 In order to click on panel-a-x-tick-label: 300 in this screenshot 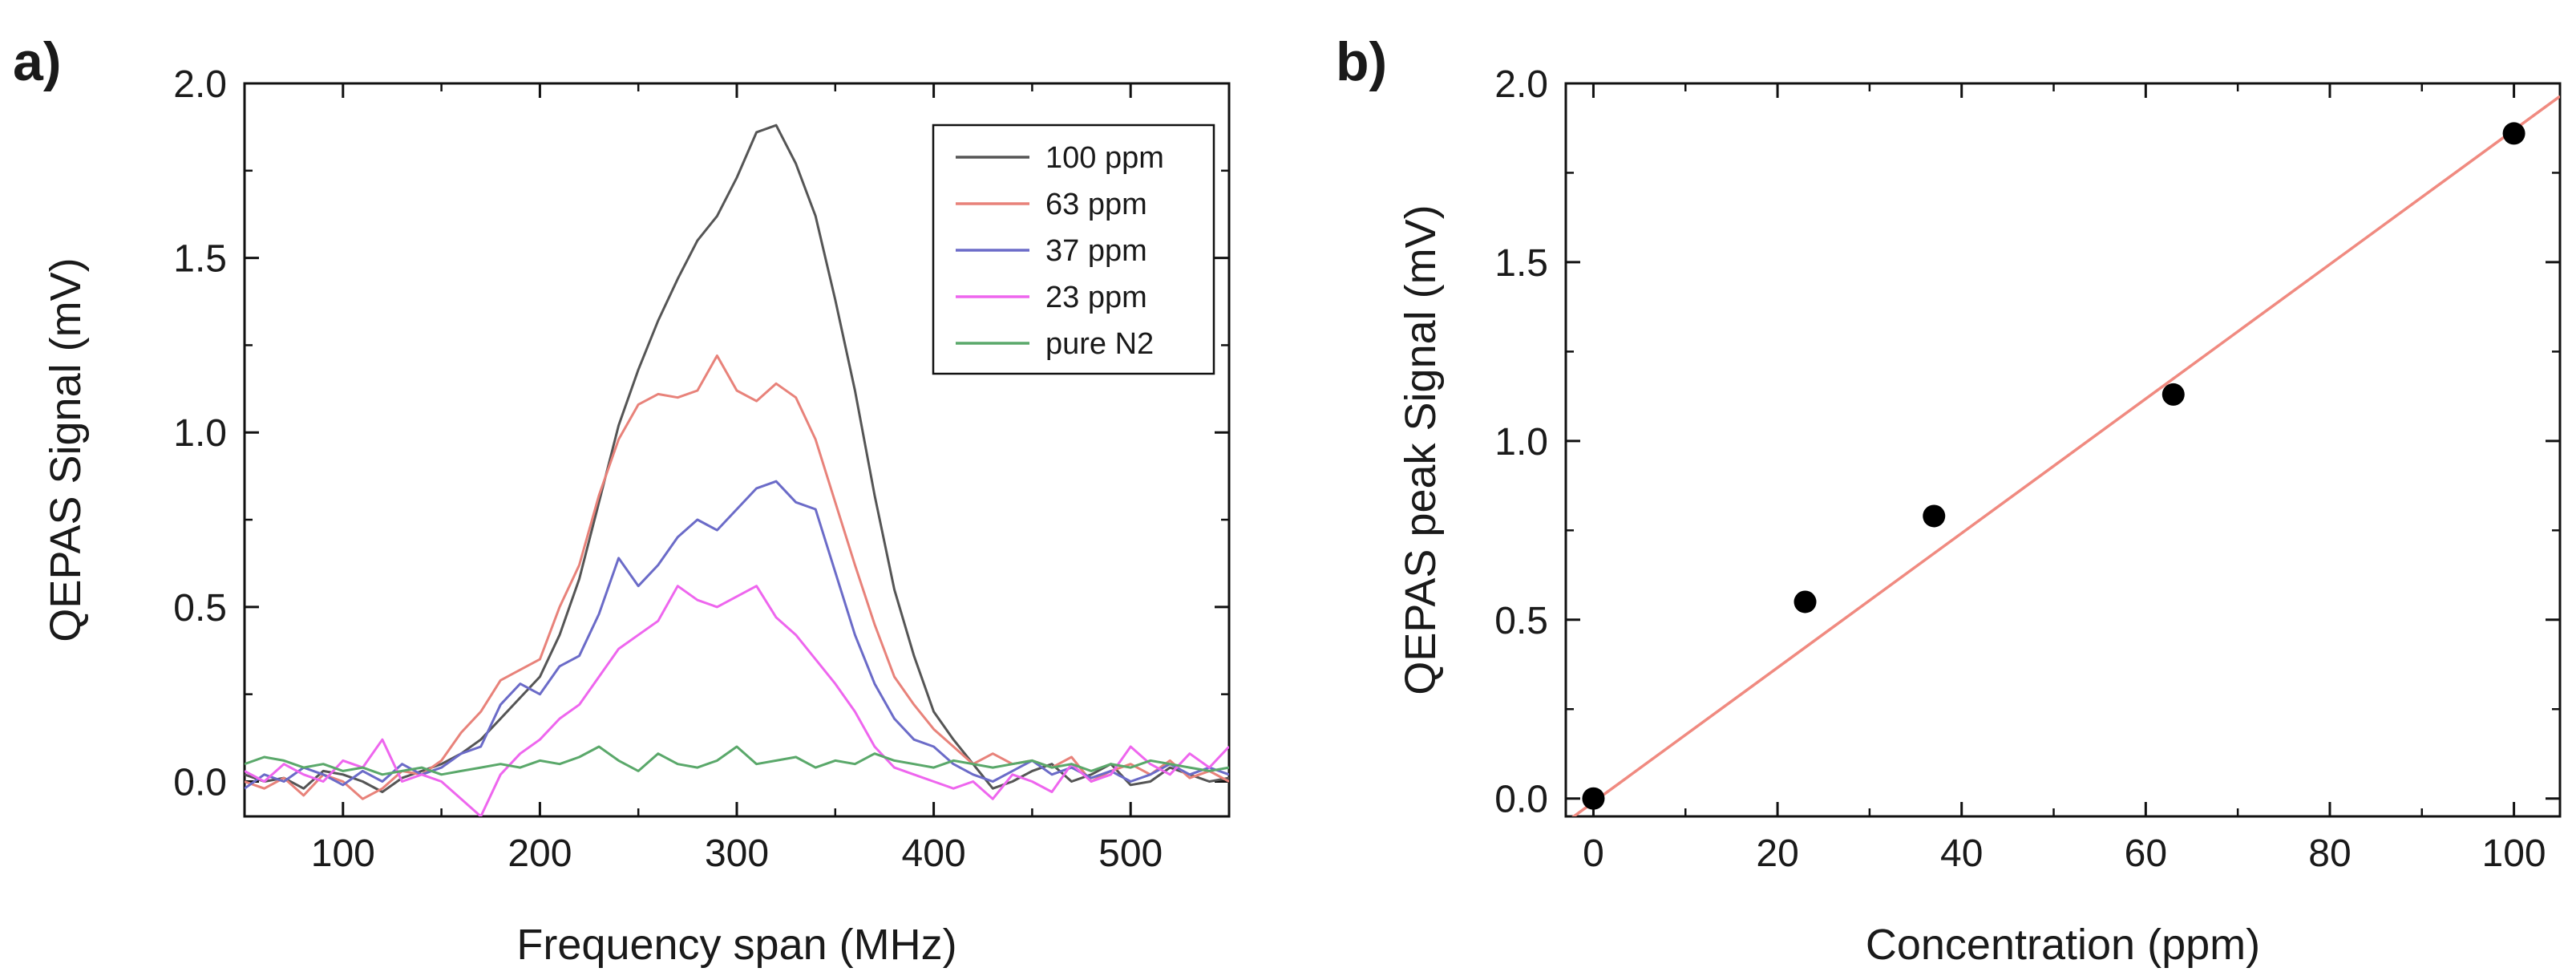, I will do `click(737, 853)`.